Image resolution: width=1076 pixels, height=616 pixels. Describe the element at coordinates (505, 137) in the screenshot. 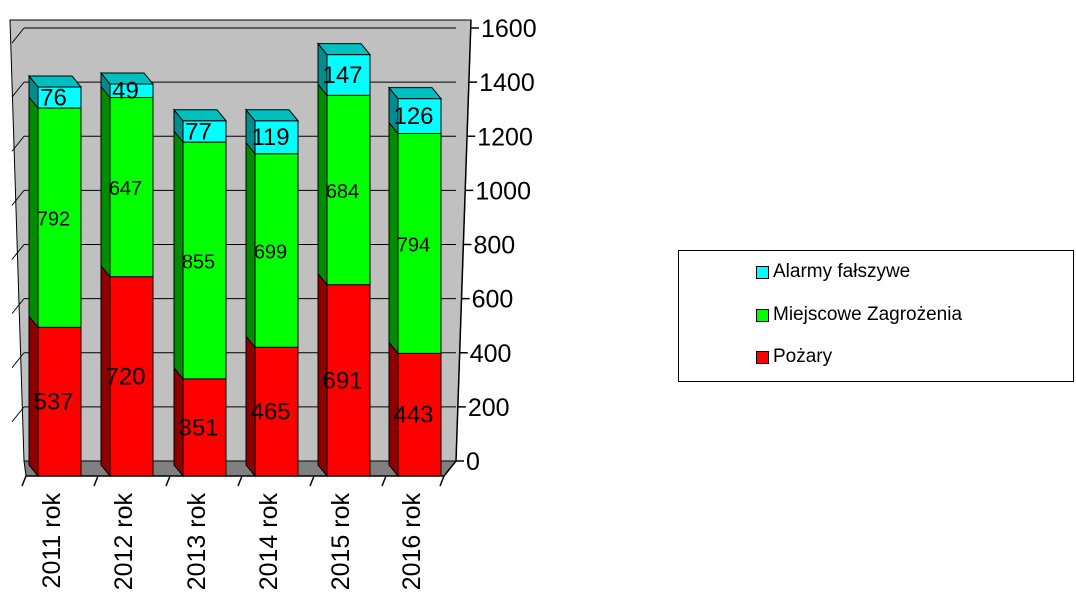

I see `y-tick-label: 1200` at that location.